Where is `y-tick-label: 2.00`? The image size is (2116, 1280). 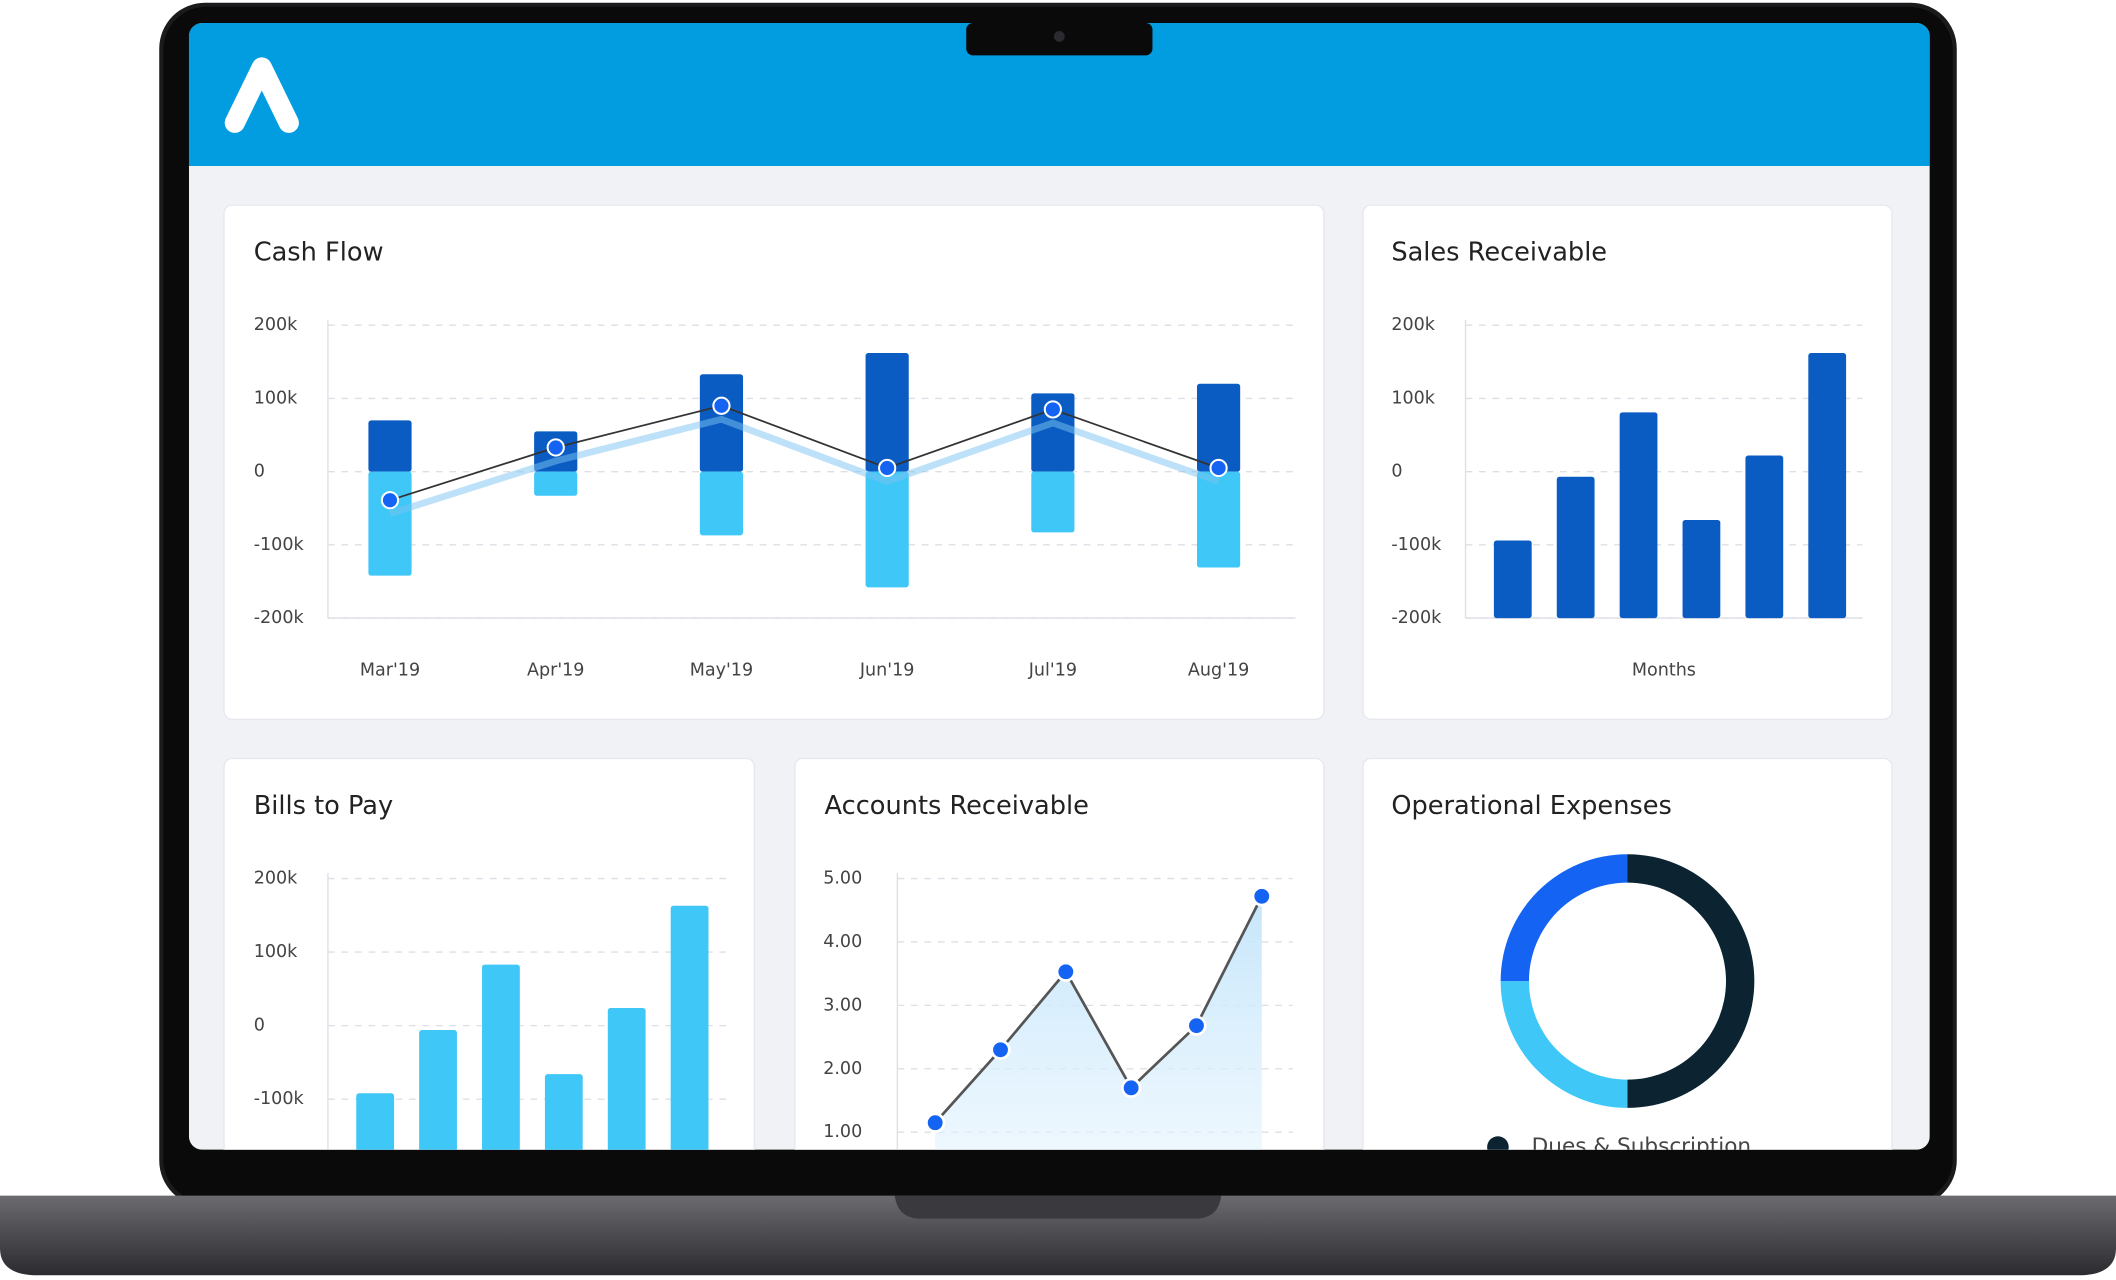 y-tick-label: 2.00 is located at coordinates (842, 1069).